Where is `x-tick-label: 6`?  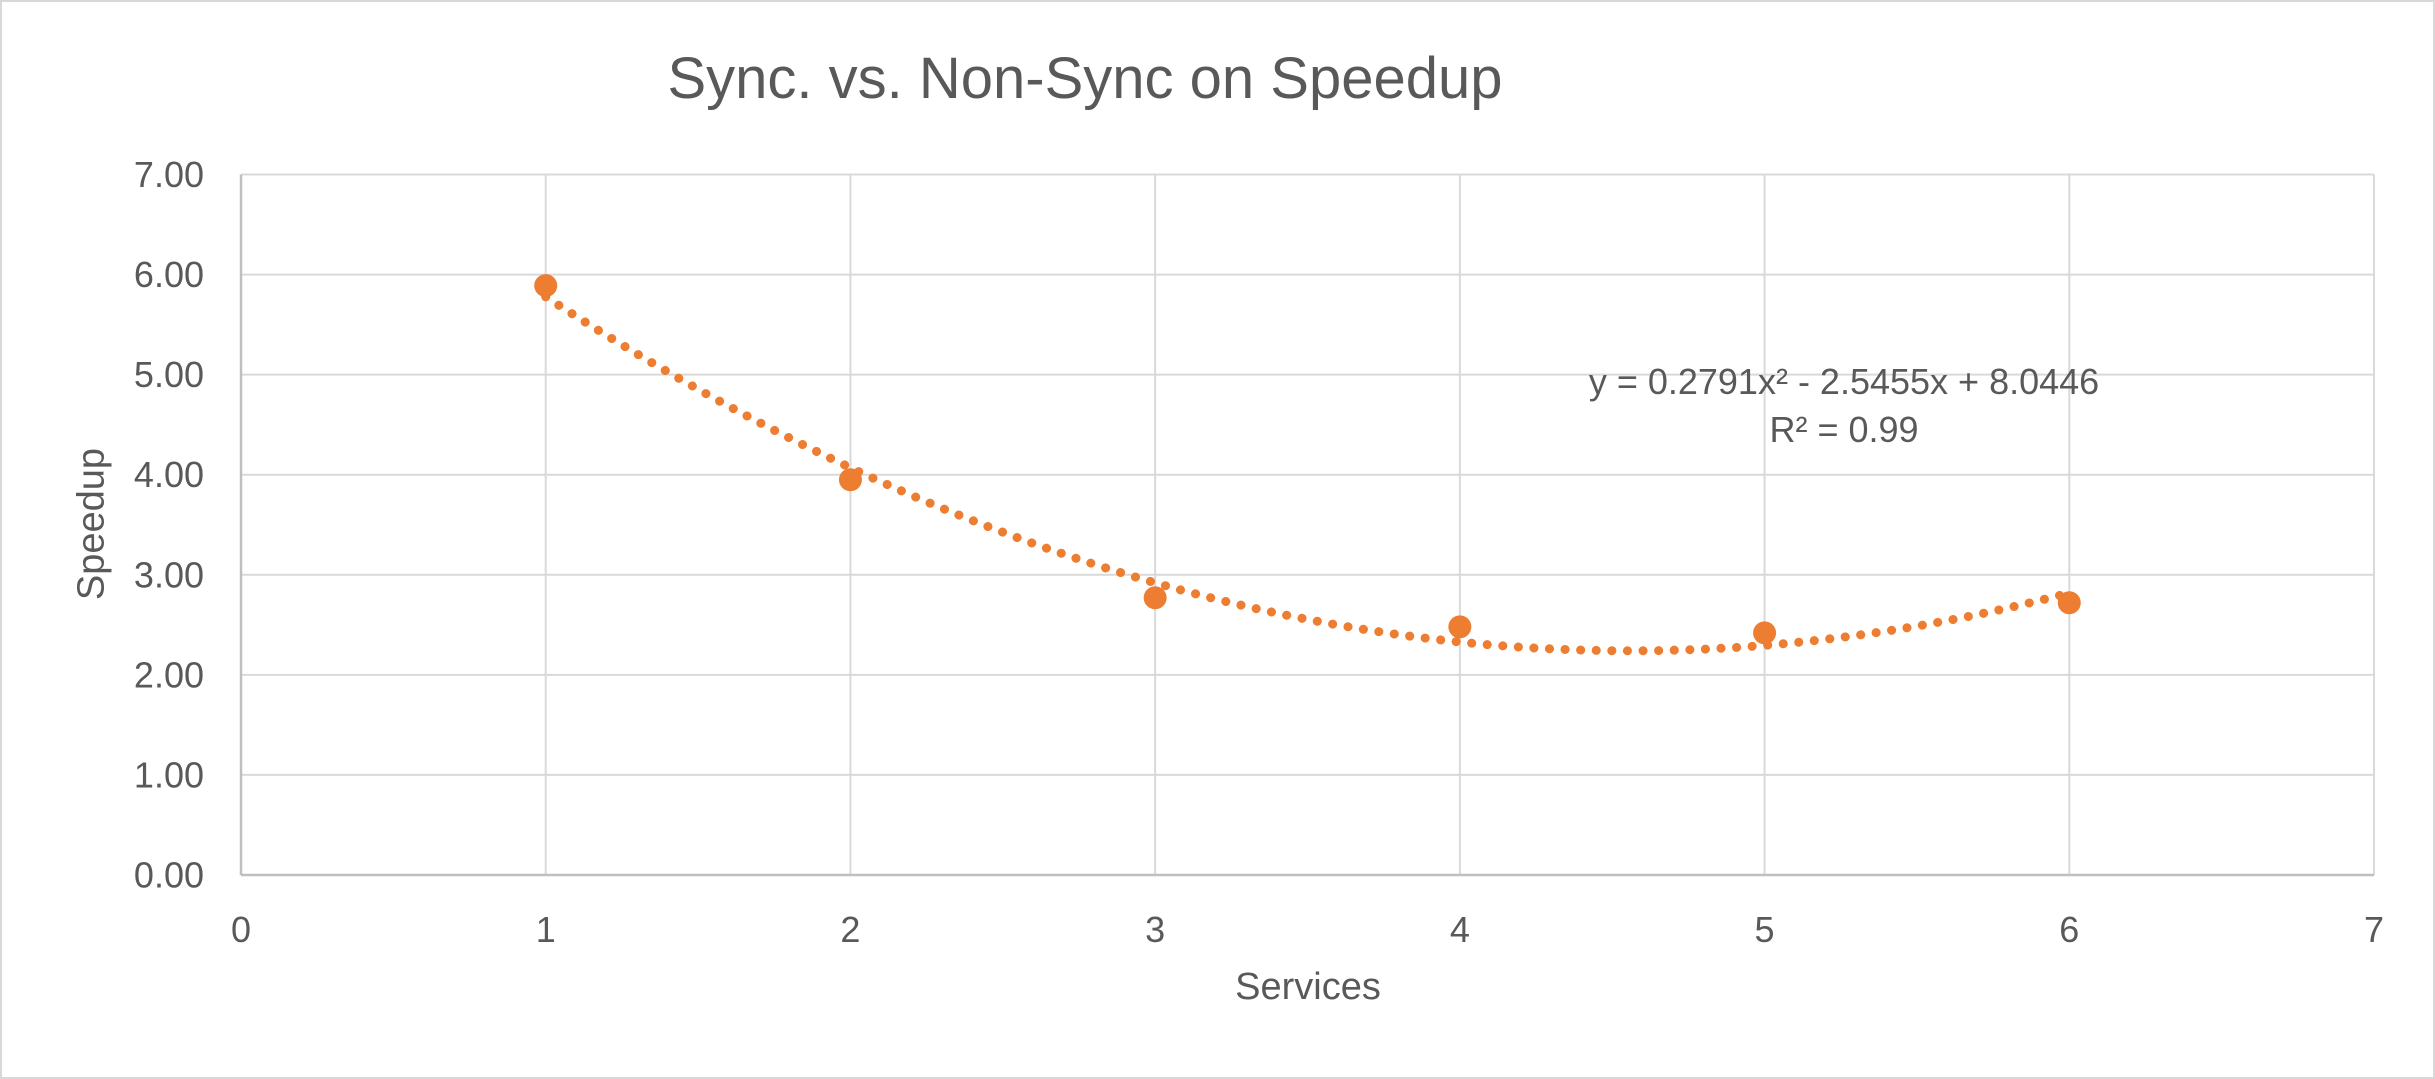
x-tick-label: 6 is located at coordinates (2069, 929).